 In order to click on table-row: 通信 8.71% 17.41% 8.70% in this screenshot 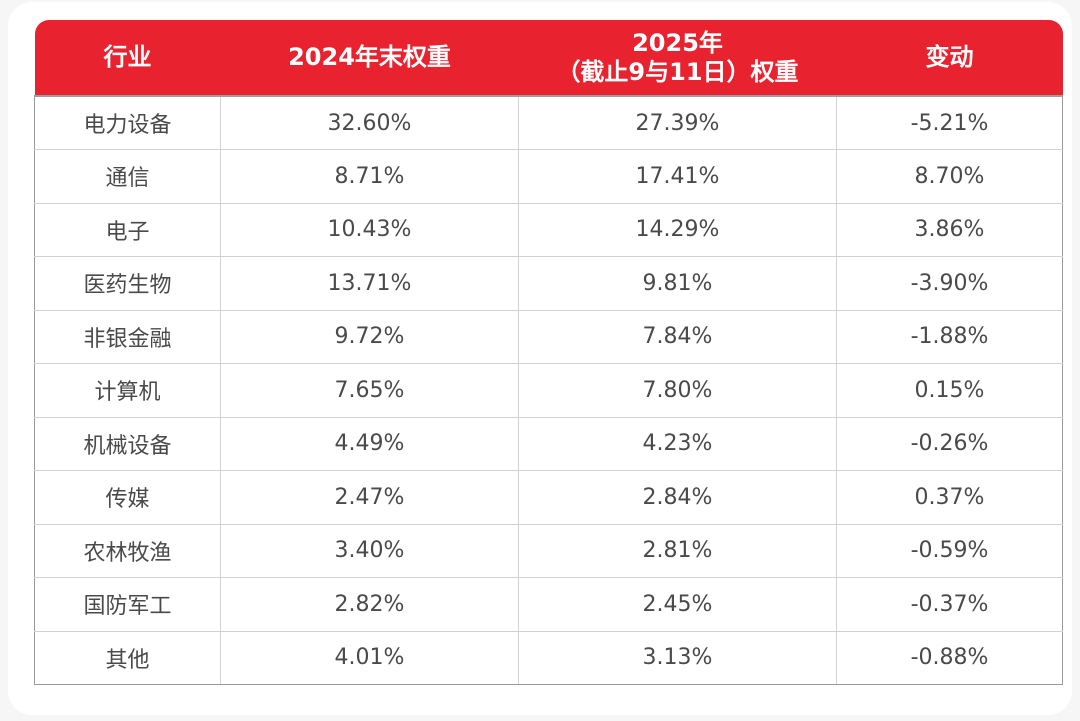, I will do `click(548, 176)`.